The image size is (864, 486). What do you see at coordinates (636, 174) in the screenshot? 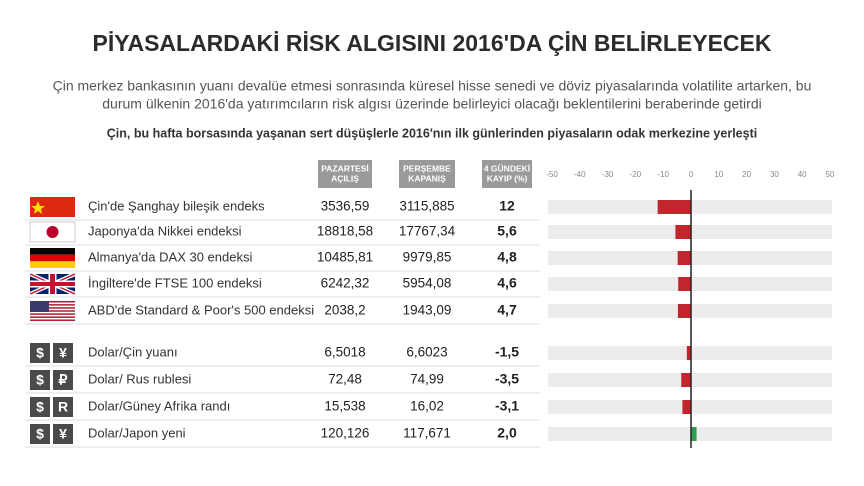
I see `x-tick-label: -20` at bounding box center [636, 174].